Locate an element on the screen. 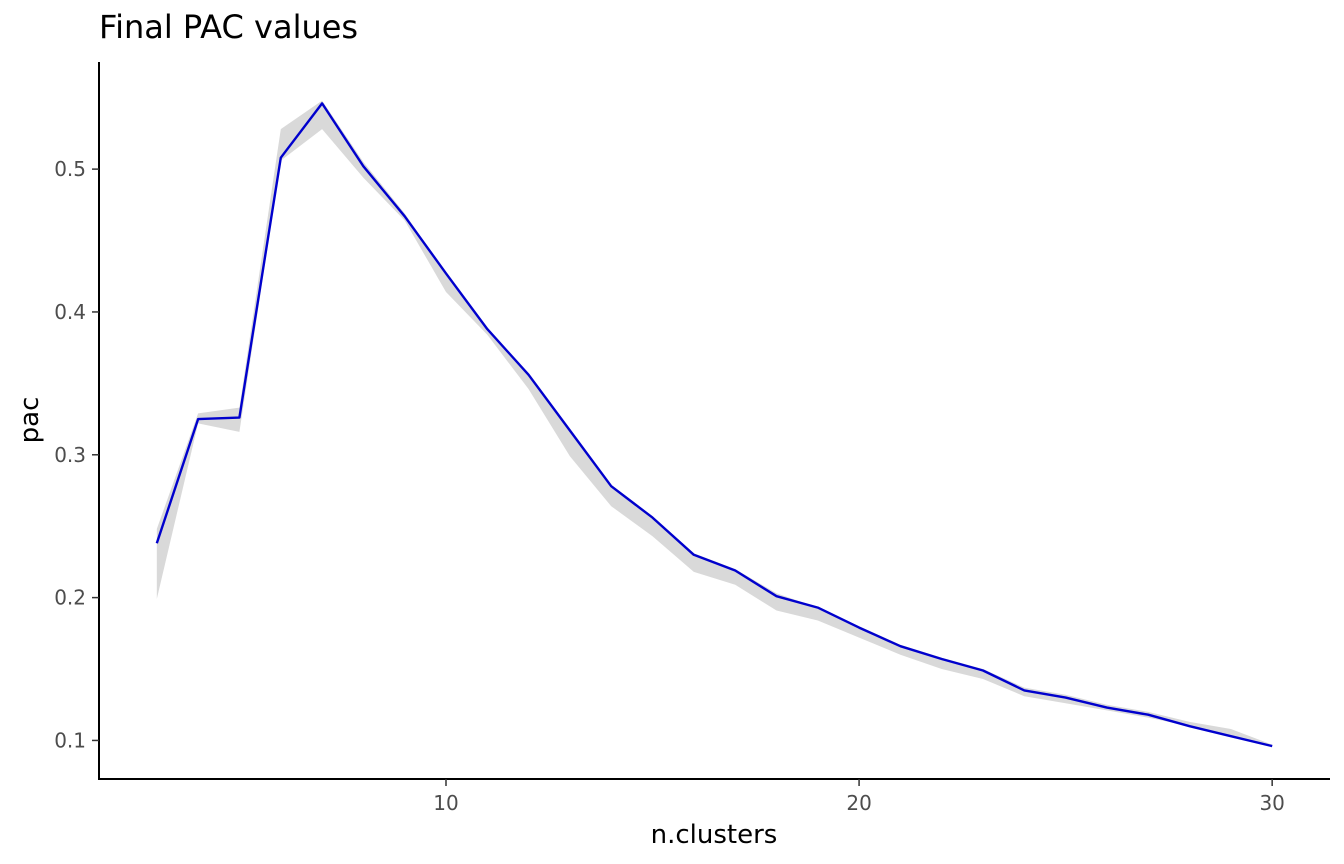  x-tick-label: 30 is located at coordinates (1271, 803).